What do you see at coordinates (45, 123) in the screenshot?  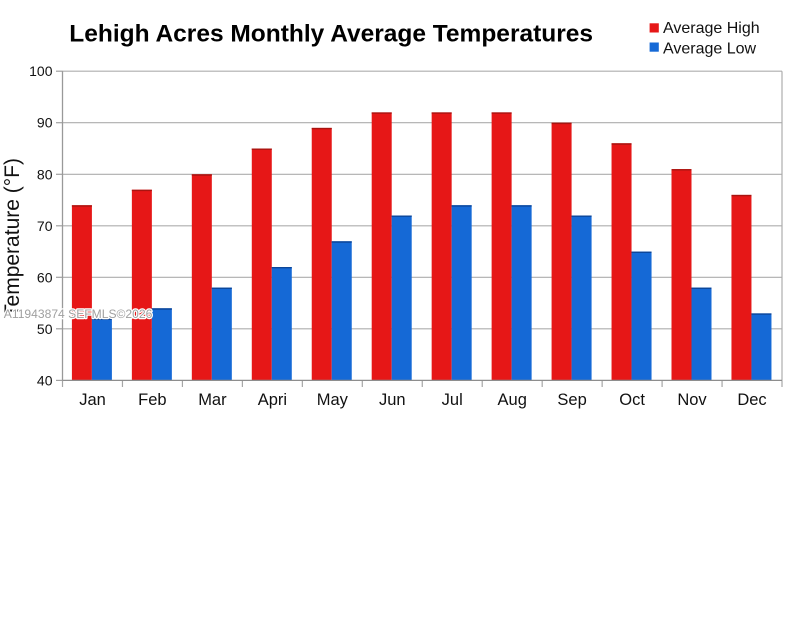 I see `svg-text: 90` at bounding box center [45, 123].